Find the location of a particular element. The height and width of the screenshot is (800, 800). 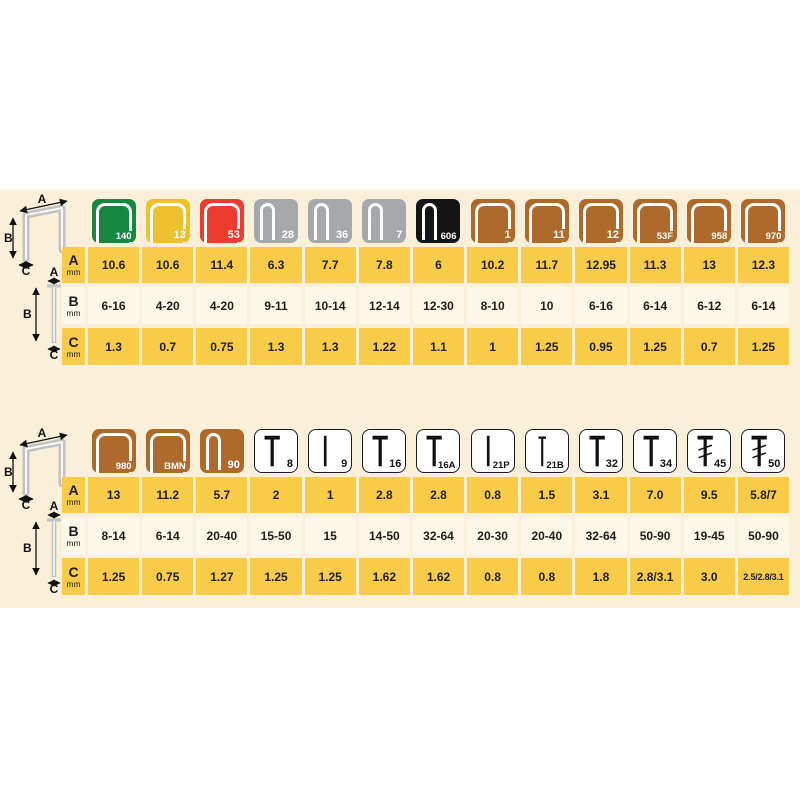

type-number: 958 is located at coordinates (719, 236).